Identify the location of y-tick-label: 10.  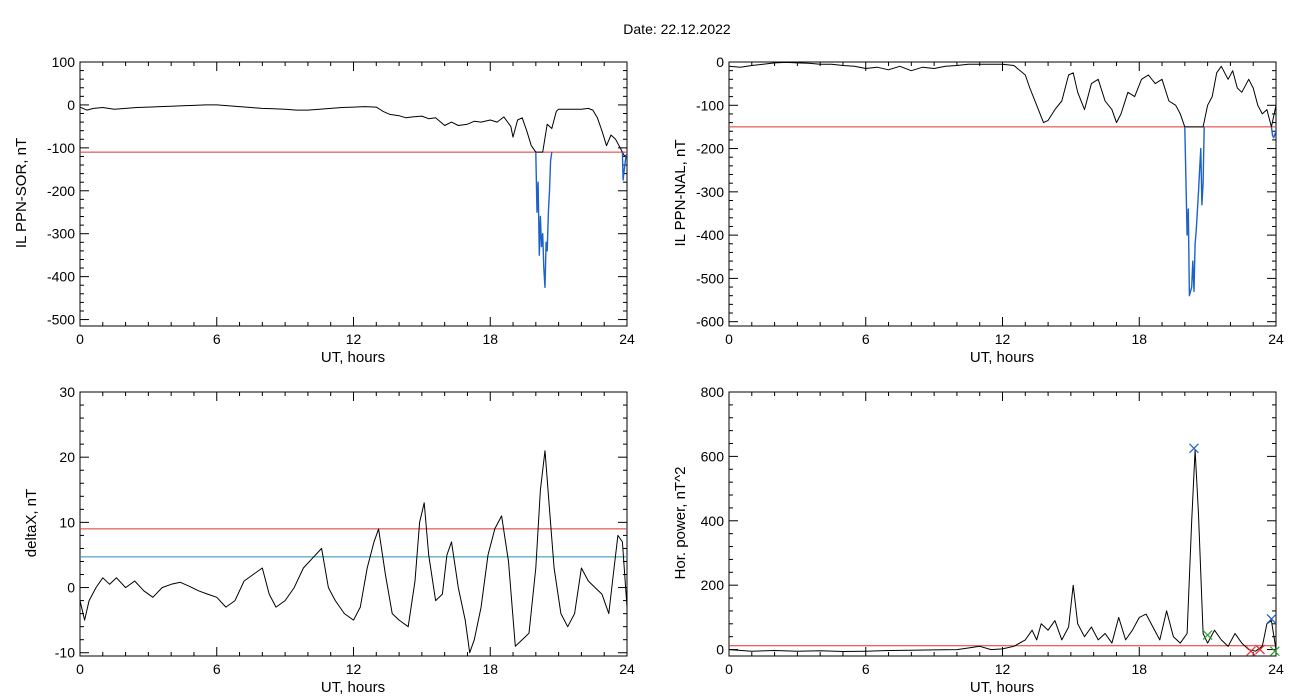
(67, 522).